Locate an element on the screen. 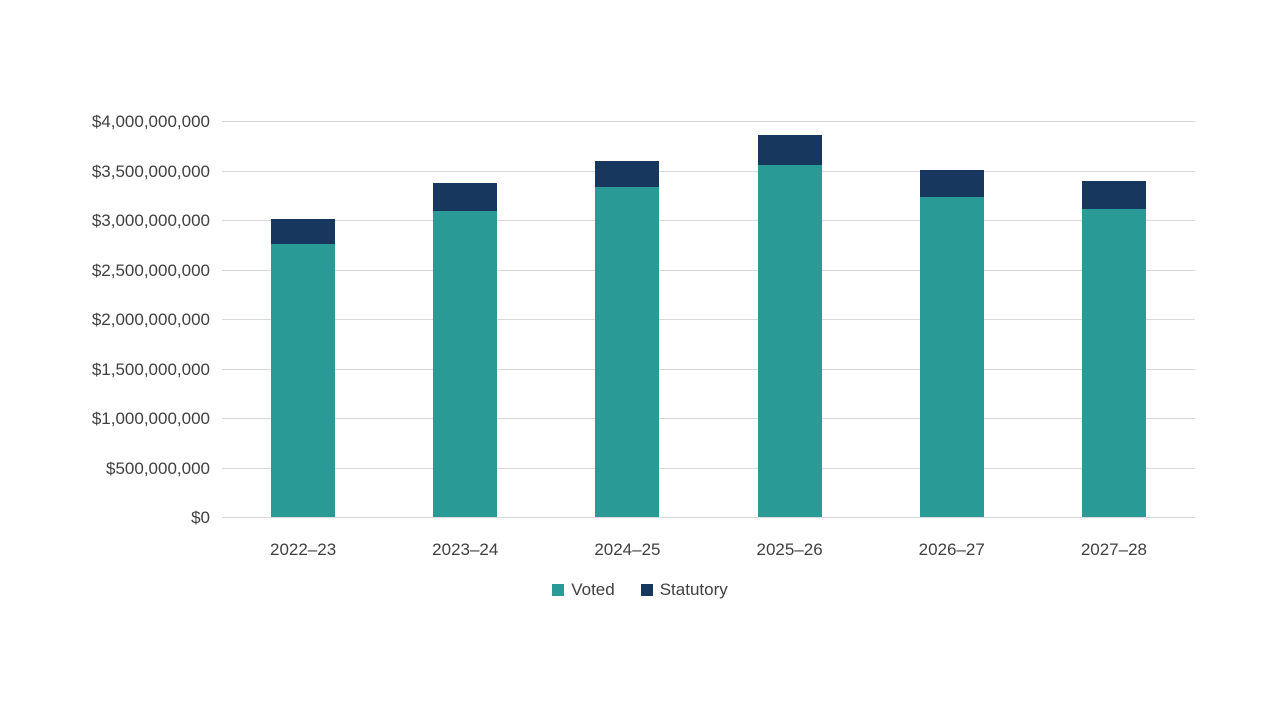 This screenshot has width=1280, height=719. bar-stack-2022–23 is located at coordinates (303, 368).